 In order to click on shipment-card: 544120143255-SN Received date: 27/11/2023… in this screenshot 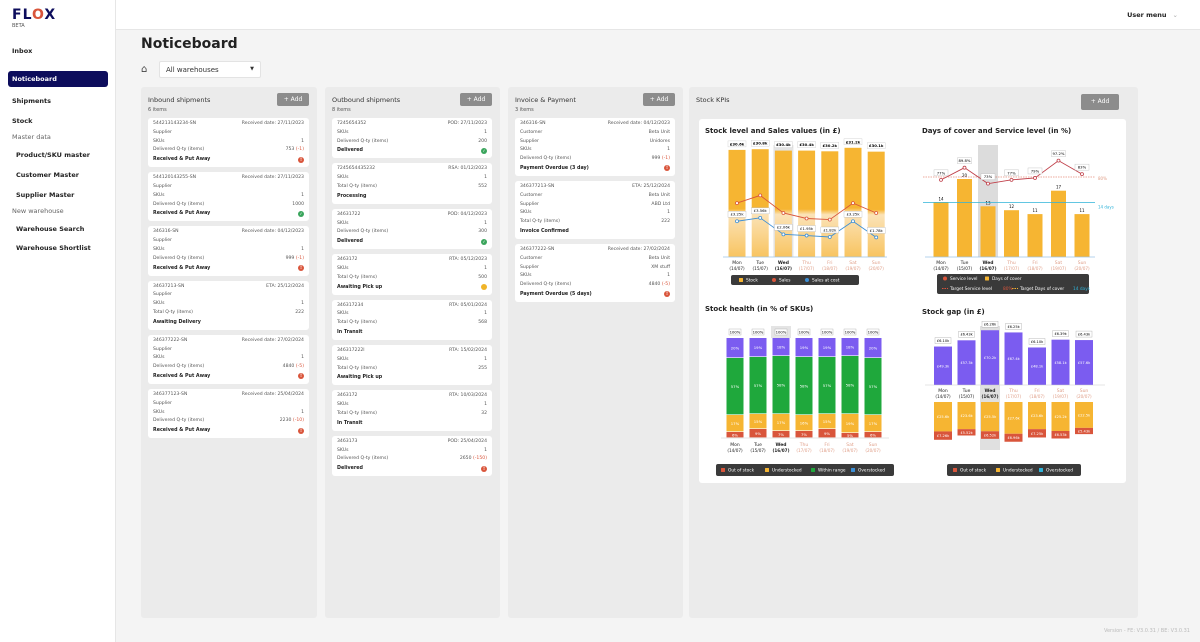, I will do `click(228, 197)`.